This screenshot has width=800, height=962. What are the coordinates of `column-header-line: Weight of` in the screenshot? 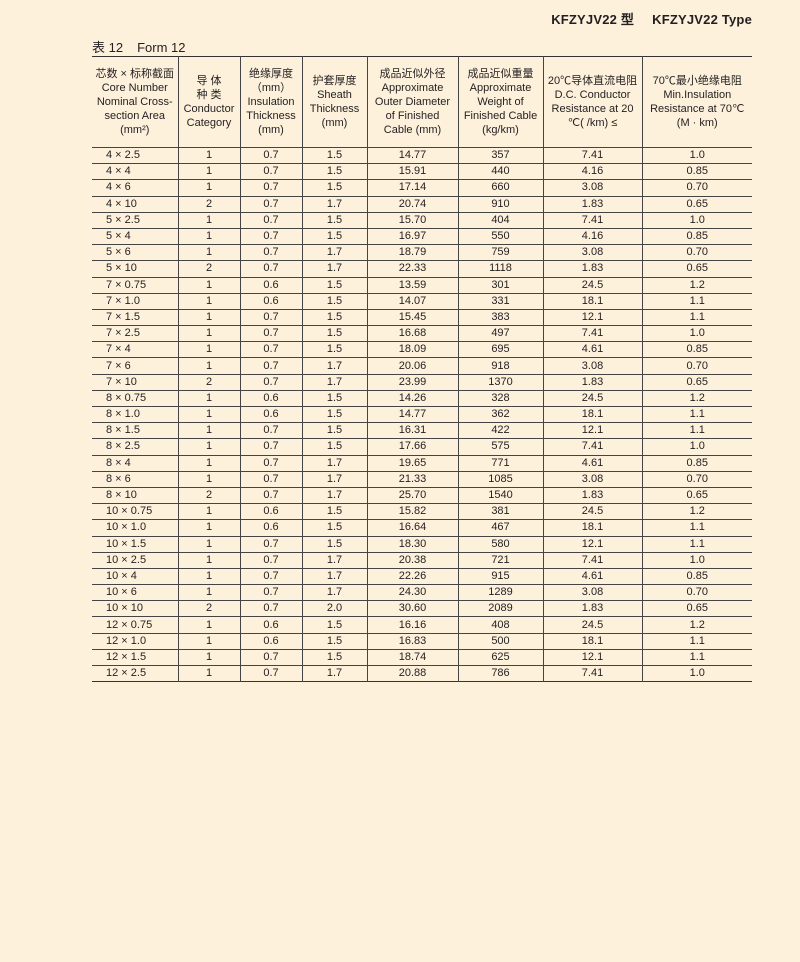 It's located at (500, 102).